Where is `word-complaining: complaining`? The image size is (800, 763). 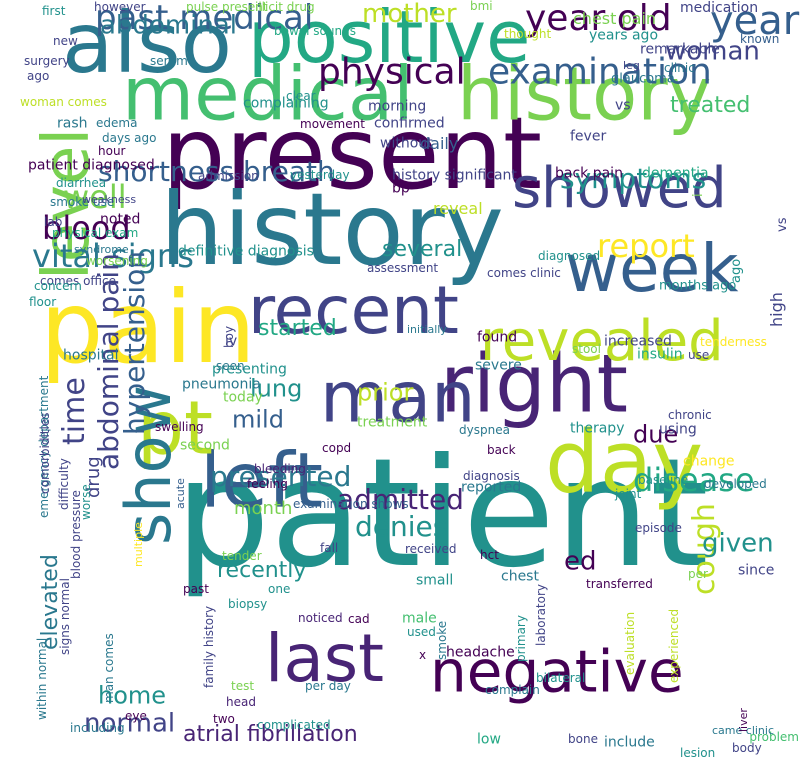 word-complaining: complaining is located at coordinates (286, 103).